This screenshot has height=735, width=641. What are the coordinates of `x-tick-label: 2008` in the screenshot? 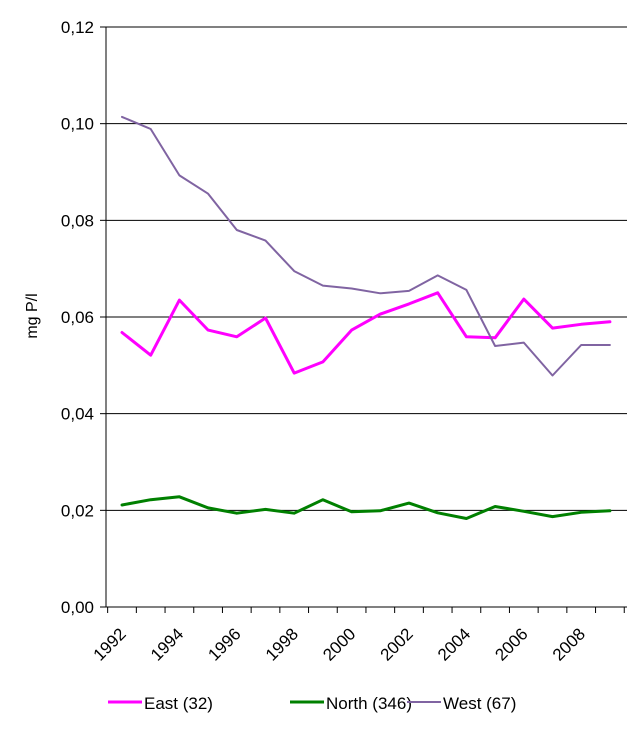 It's located at (569, 644).